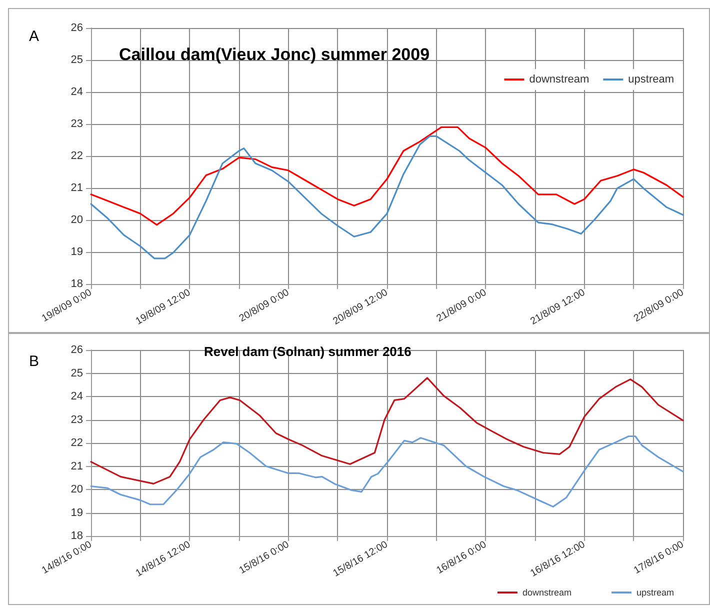 The width and height of the screenshot is (710, 613). I want to click on text: A, so click(34, 36).